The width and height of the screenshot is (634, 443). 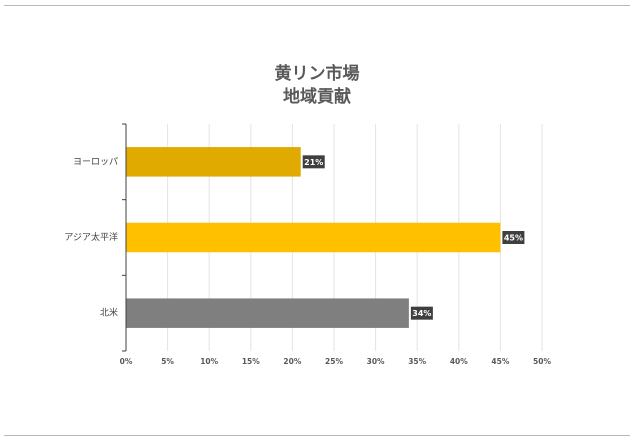 I want to click on x-tick-label: 30%, so click(x=376, y=361).